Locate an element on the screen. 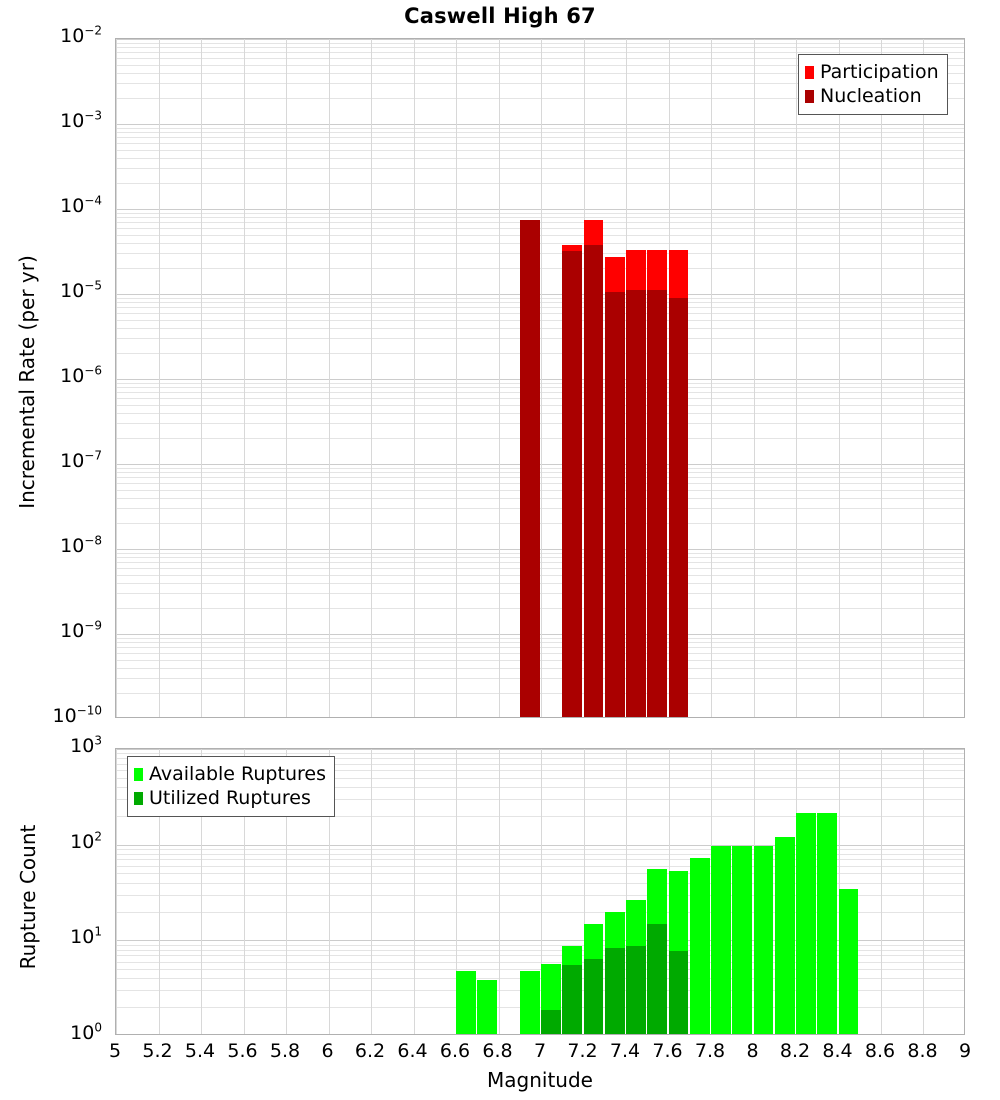 This screenshot has height=1100, width=1000. legend-top: Participation Nucleation is located at coordinates (873, 84).